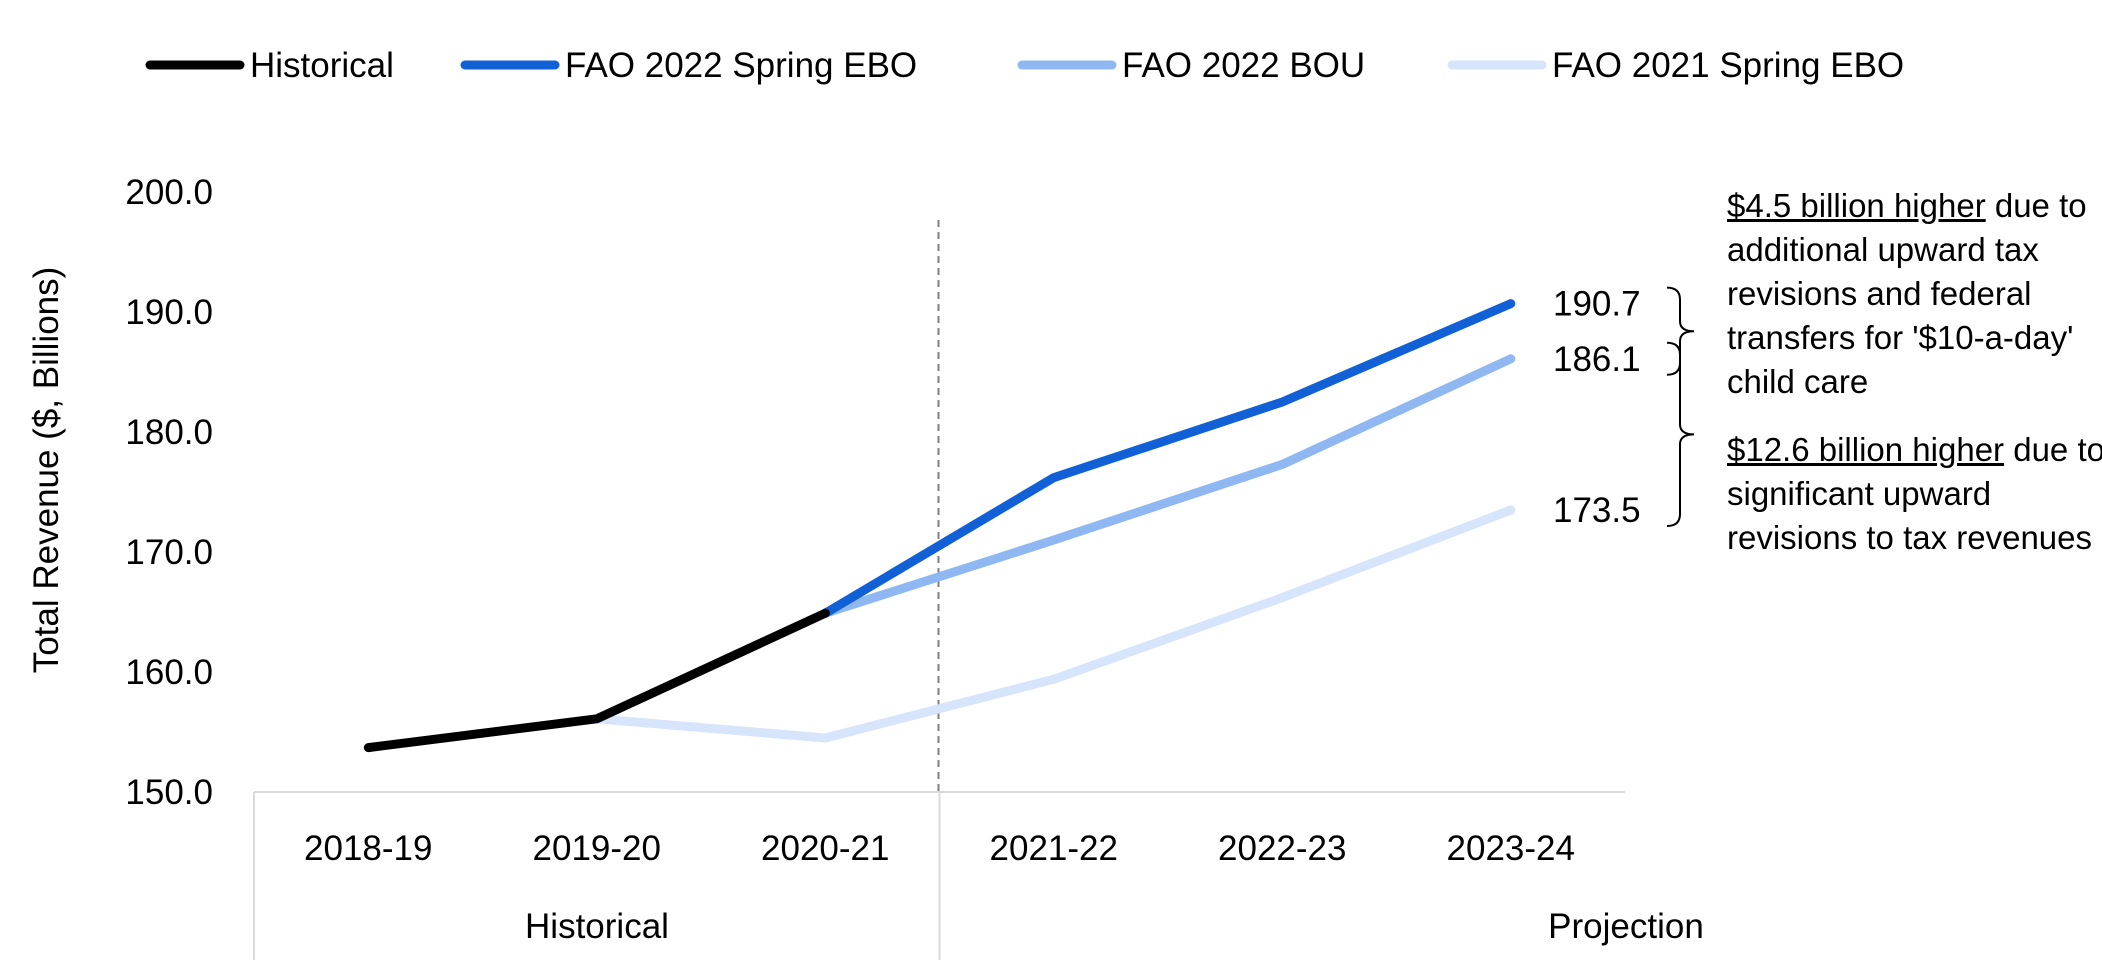 The width and height of the screenshot is (2102, 973). What do you see at coordinates (1597, 407) in the screenshot?
I see `end-labels: 190.7 186.1 173.5` at bounding box center [1597, 407].